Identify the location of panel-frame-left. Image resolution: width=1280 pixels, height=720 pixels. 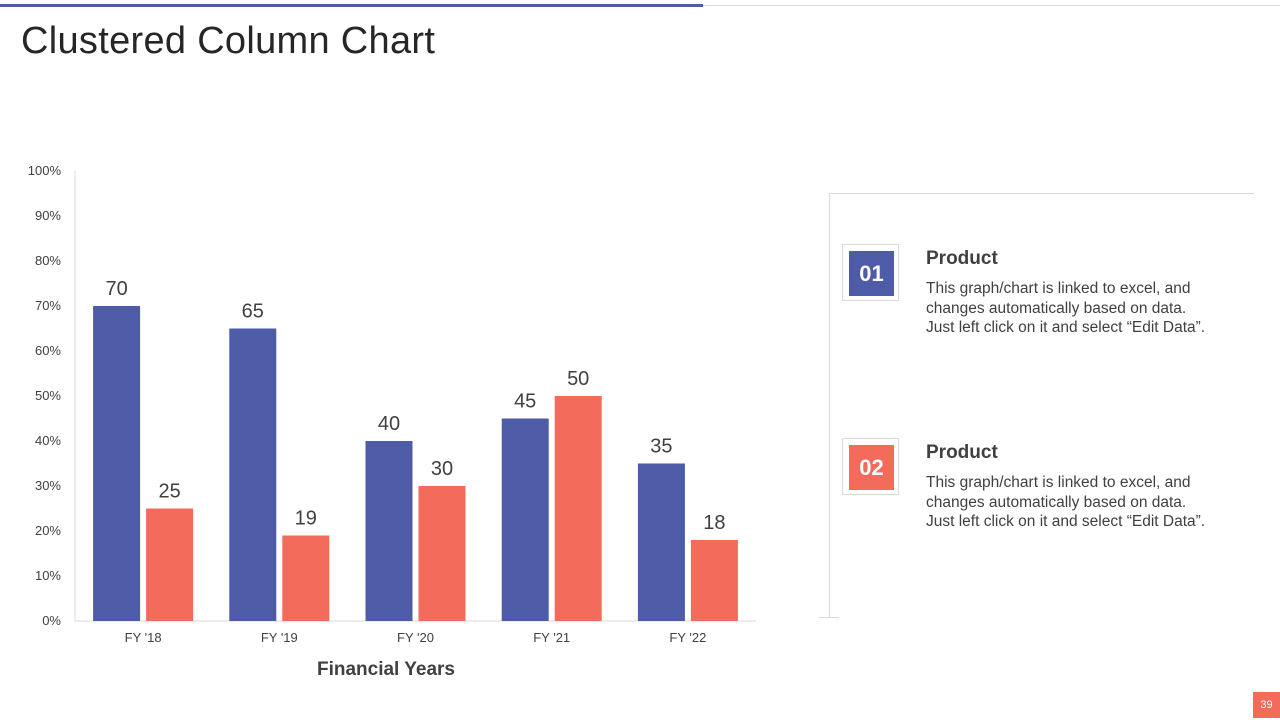
(829, 405).